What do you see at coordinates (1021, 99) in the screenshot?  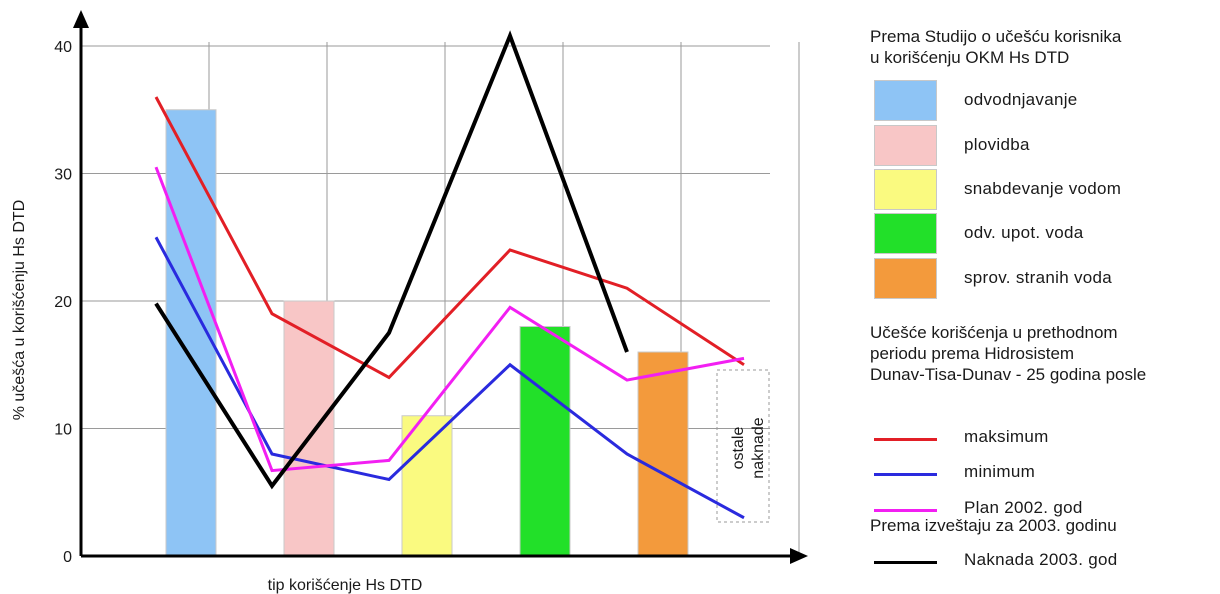 I see `legend-label: odvodnjavanje` at bounding box center [1021, 99].